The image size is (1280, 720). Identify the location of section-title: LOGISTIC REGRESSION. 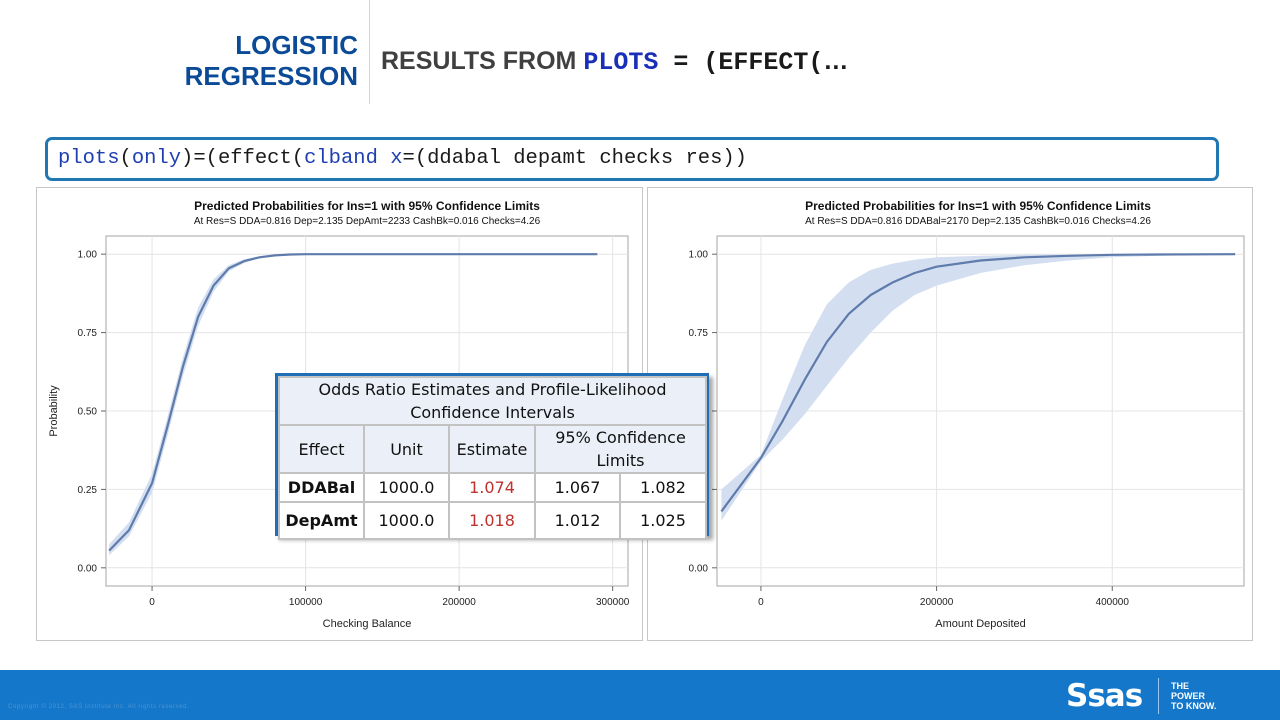
(228, 61).